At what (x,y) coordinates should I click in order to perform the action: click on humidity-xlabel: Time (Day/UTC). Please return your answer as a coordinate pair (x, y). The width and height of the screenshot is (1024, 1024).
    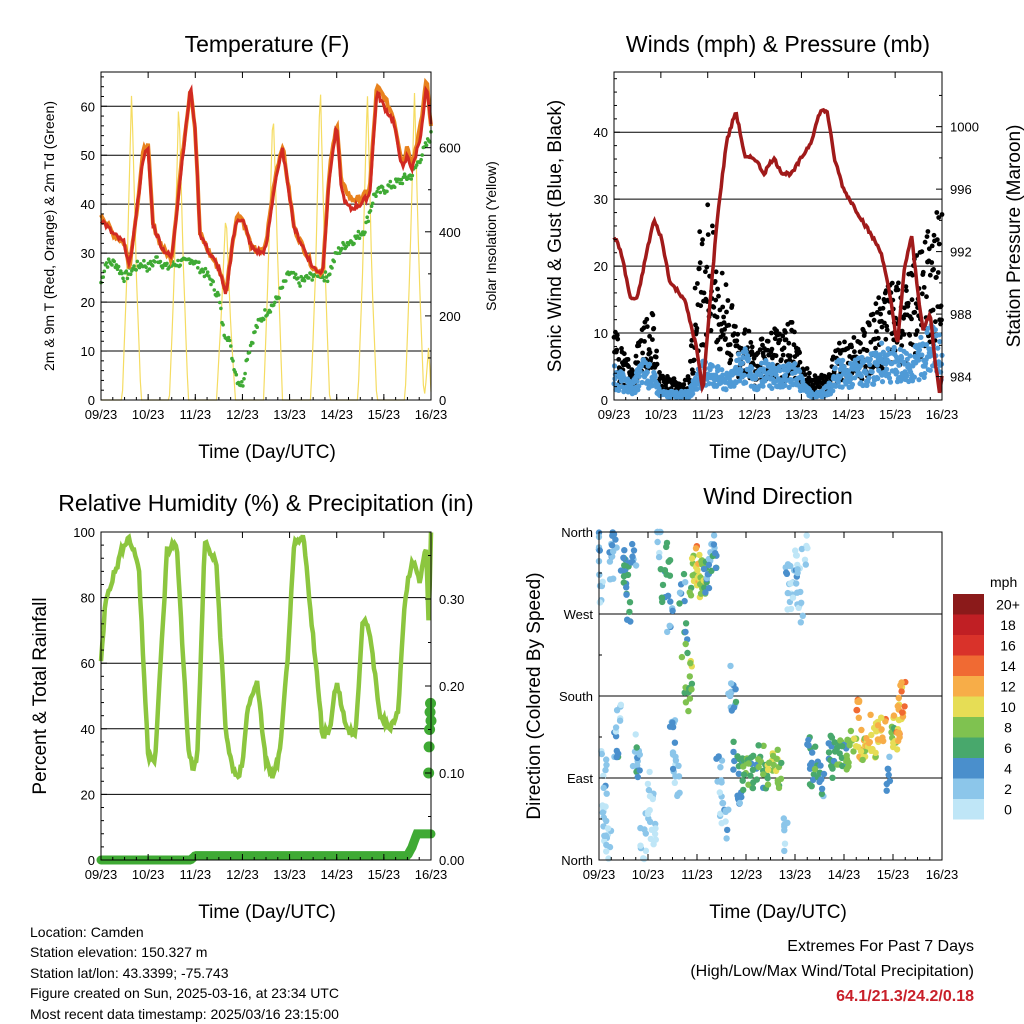
    Looking at the image, I should click on (267, 912).